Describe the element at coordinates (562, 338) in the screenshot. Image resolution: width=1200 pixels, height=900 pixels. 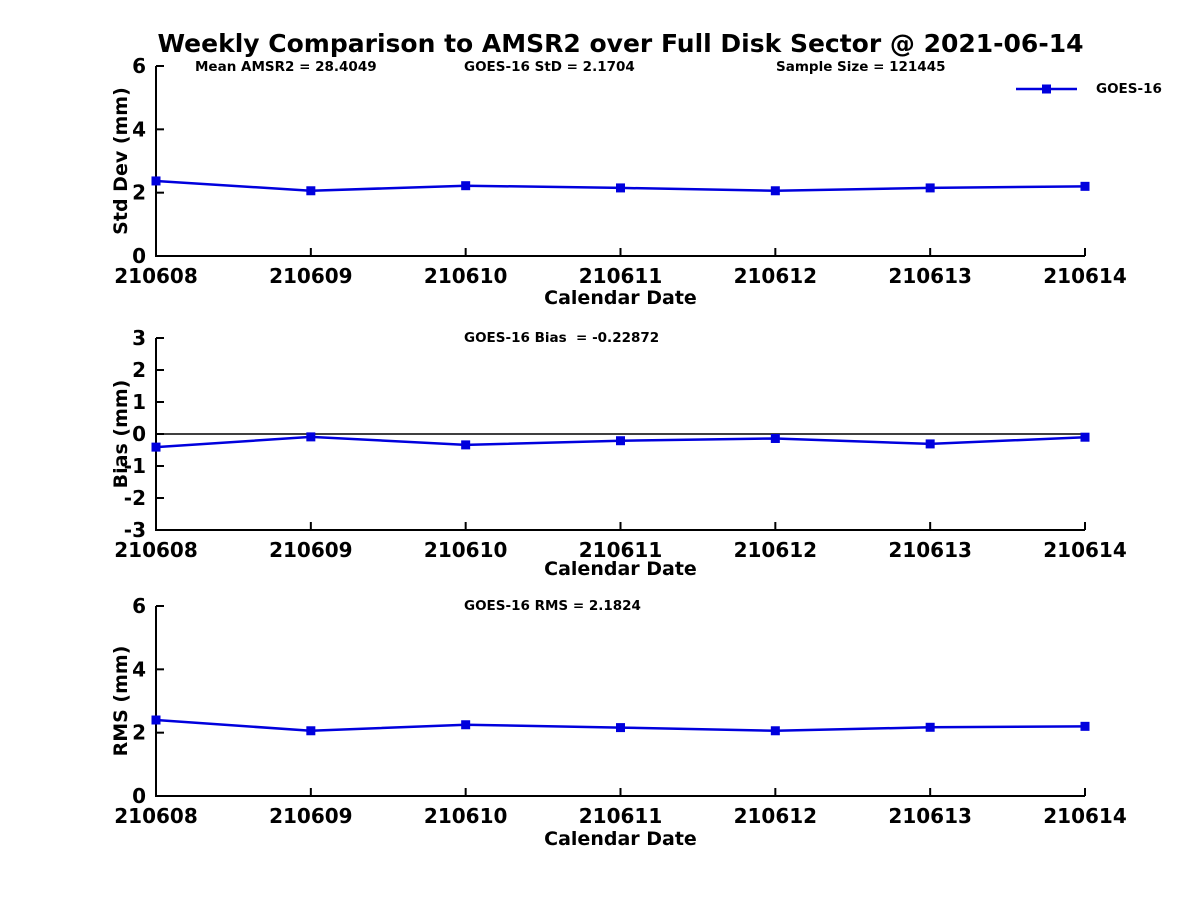
I see `annotation-goes16-bias: GOES-16 Bias = -0.22872` at that location.